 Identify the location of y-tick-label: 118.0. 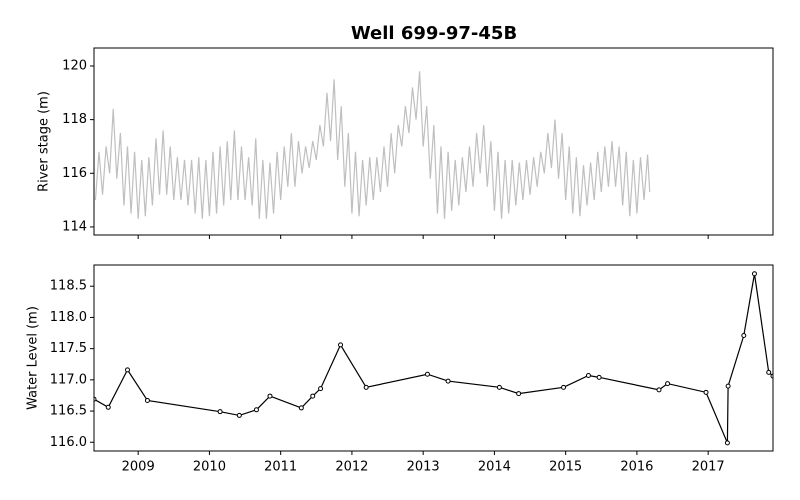
(68, 317).